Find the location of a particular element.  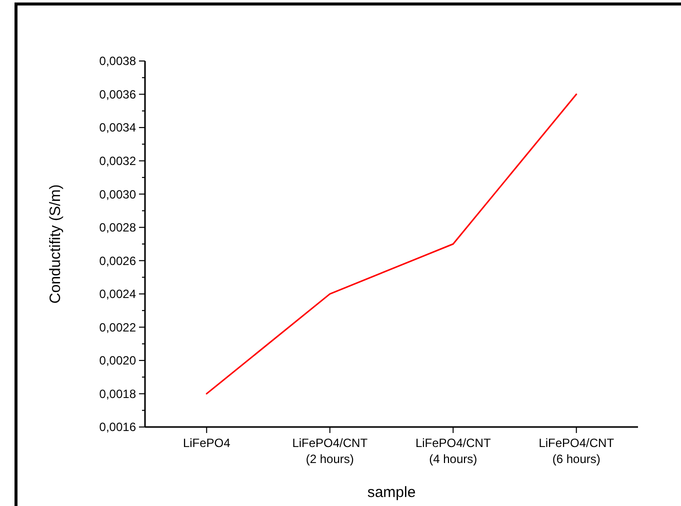

y-tick-label: 0,0028 is located at coordinates (117, 227).